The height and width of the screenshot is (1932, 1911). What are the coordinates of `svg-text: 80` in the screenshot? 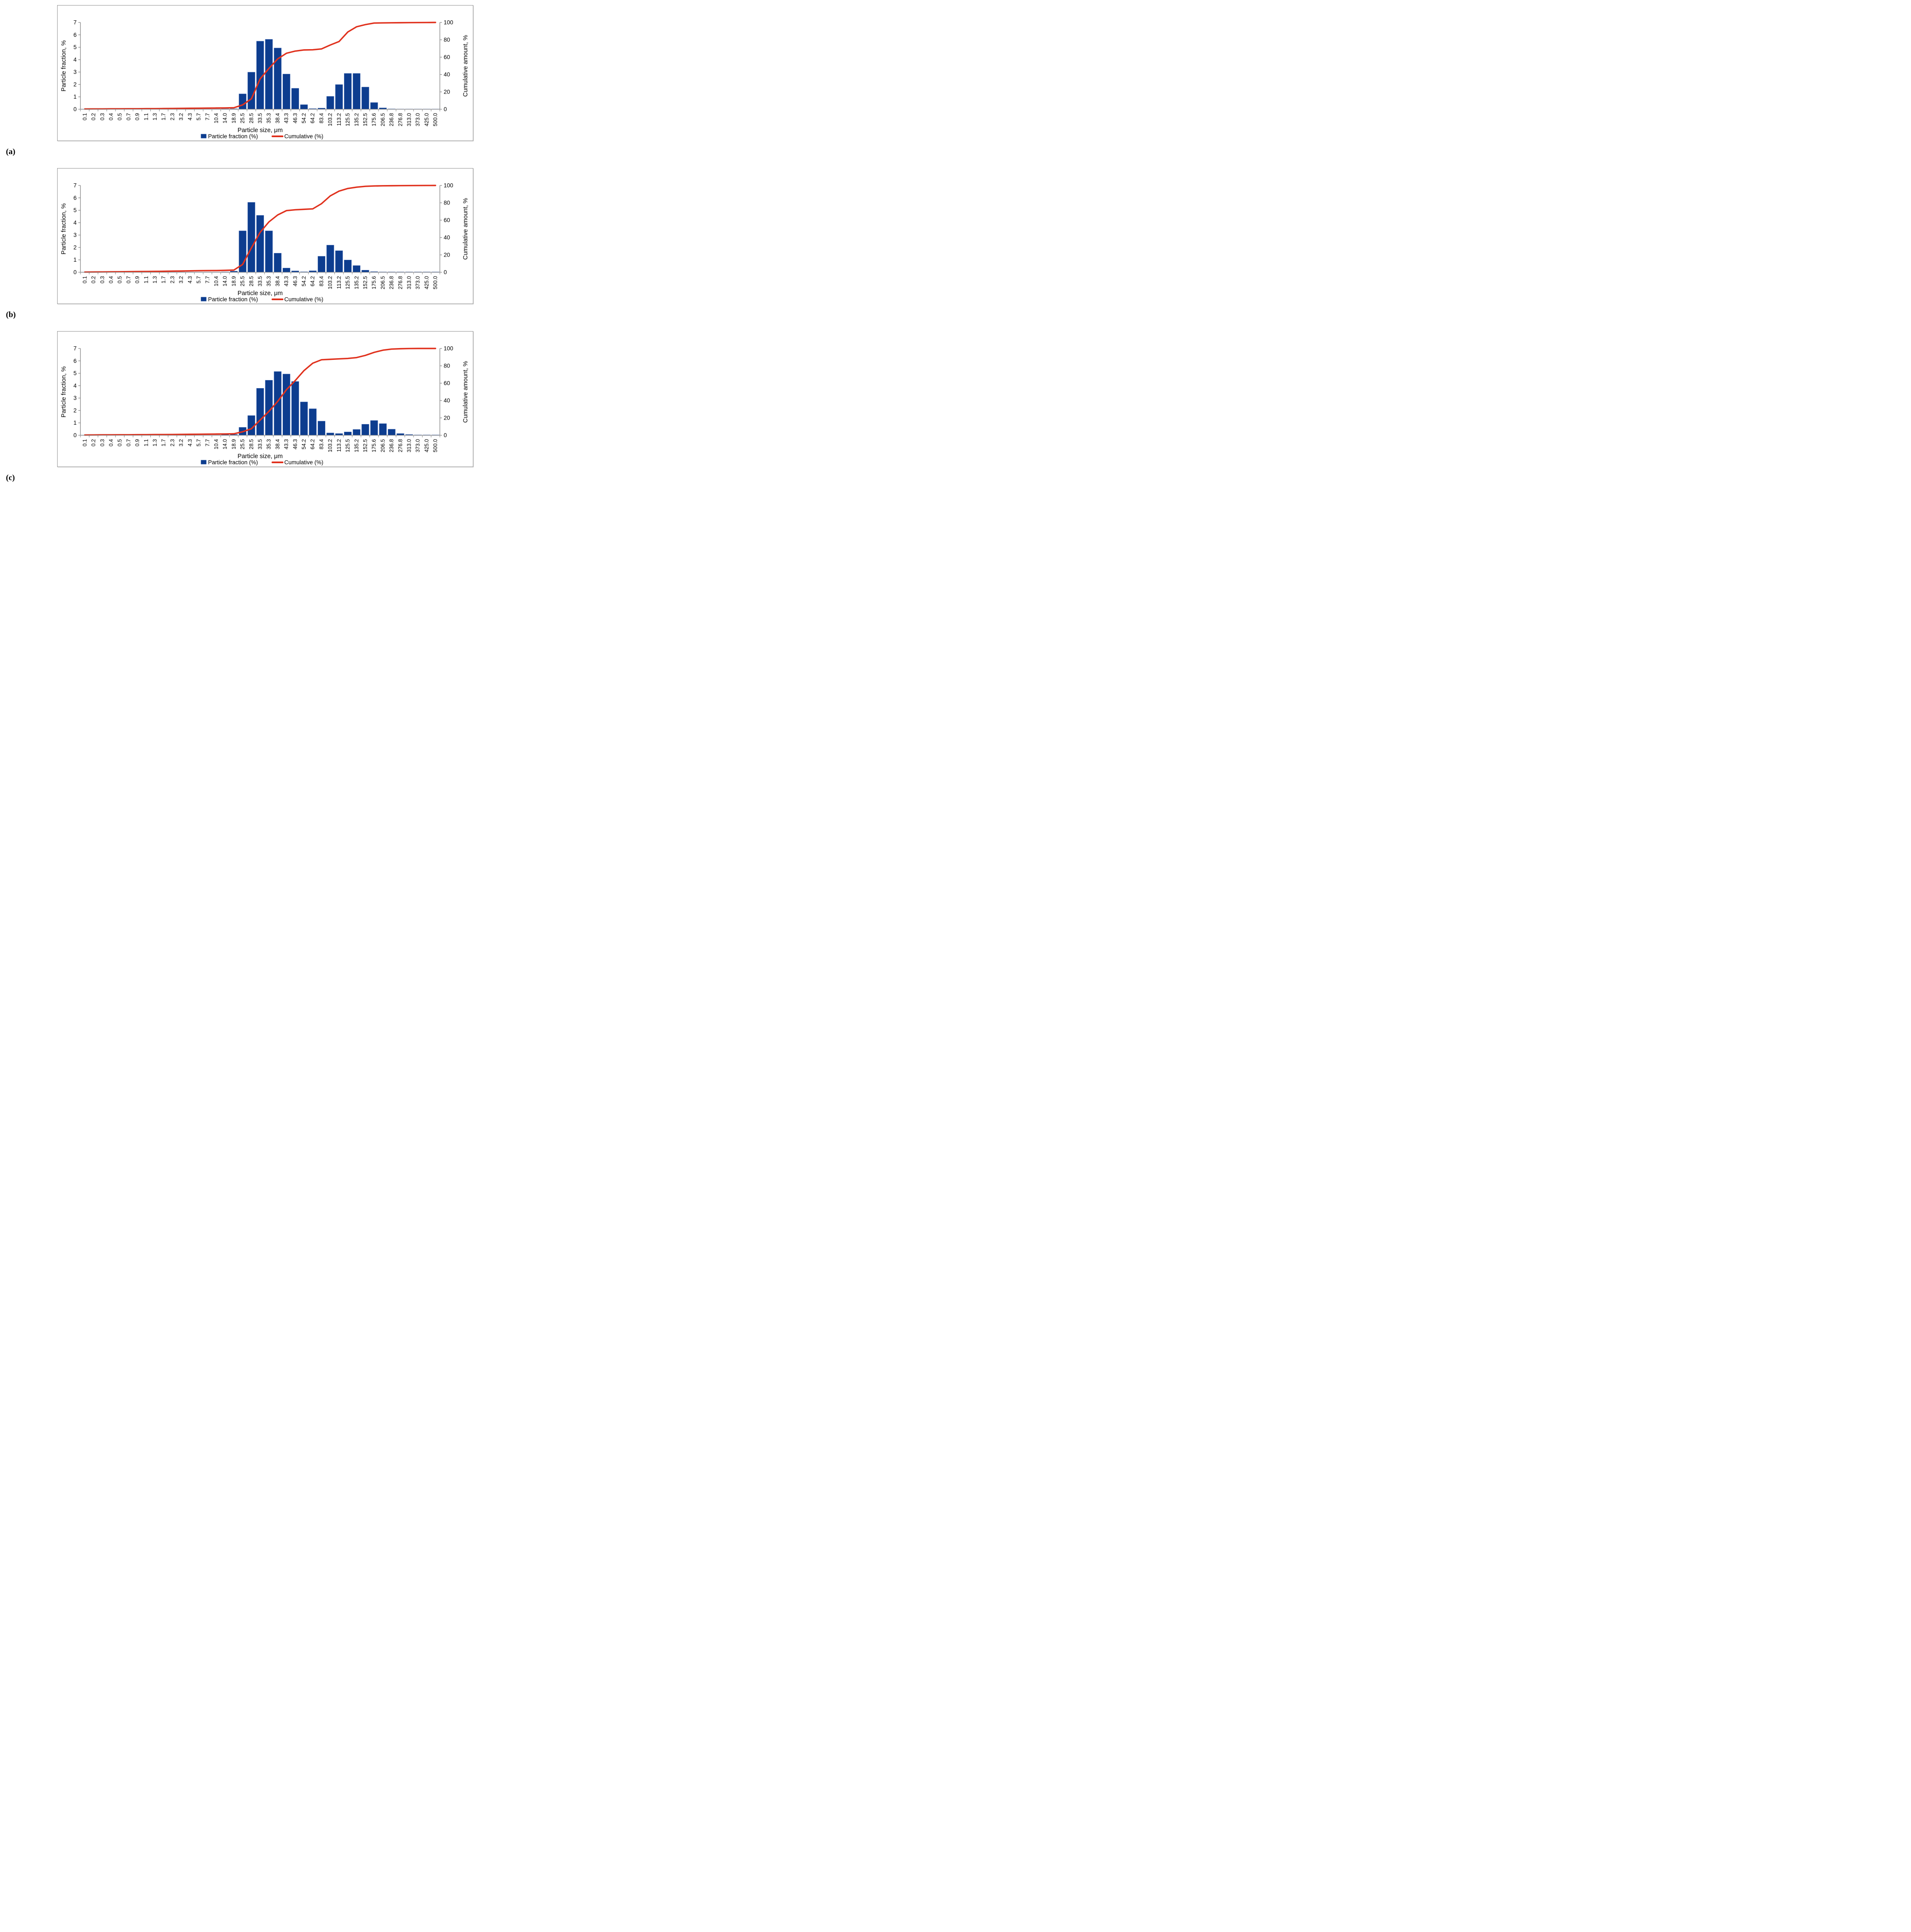 It's located at (447, 40).